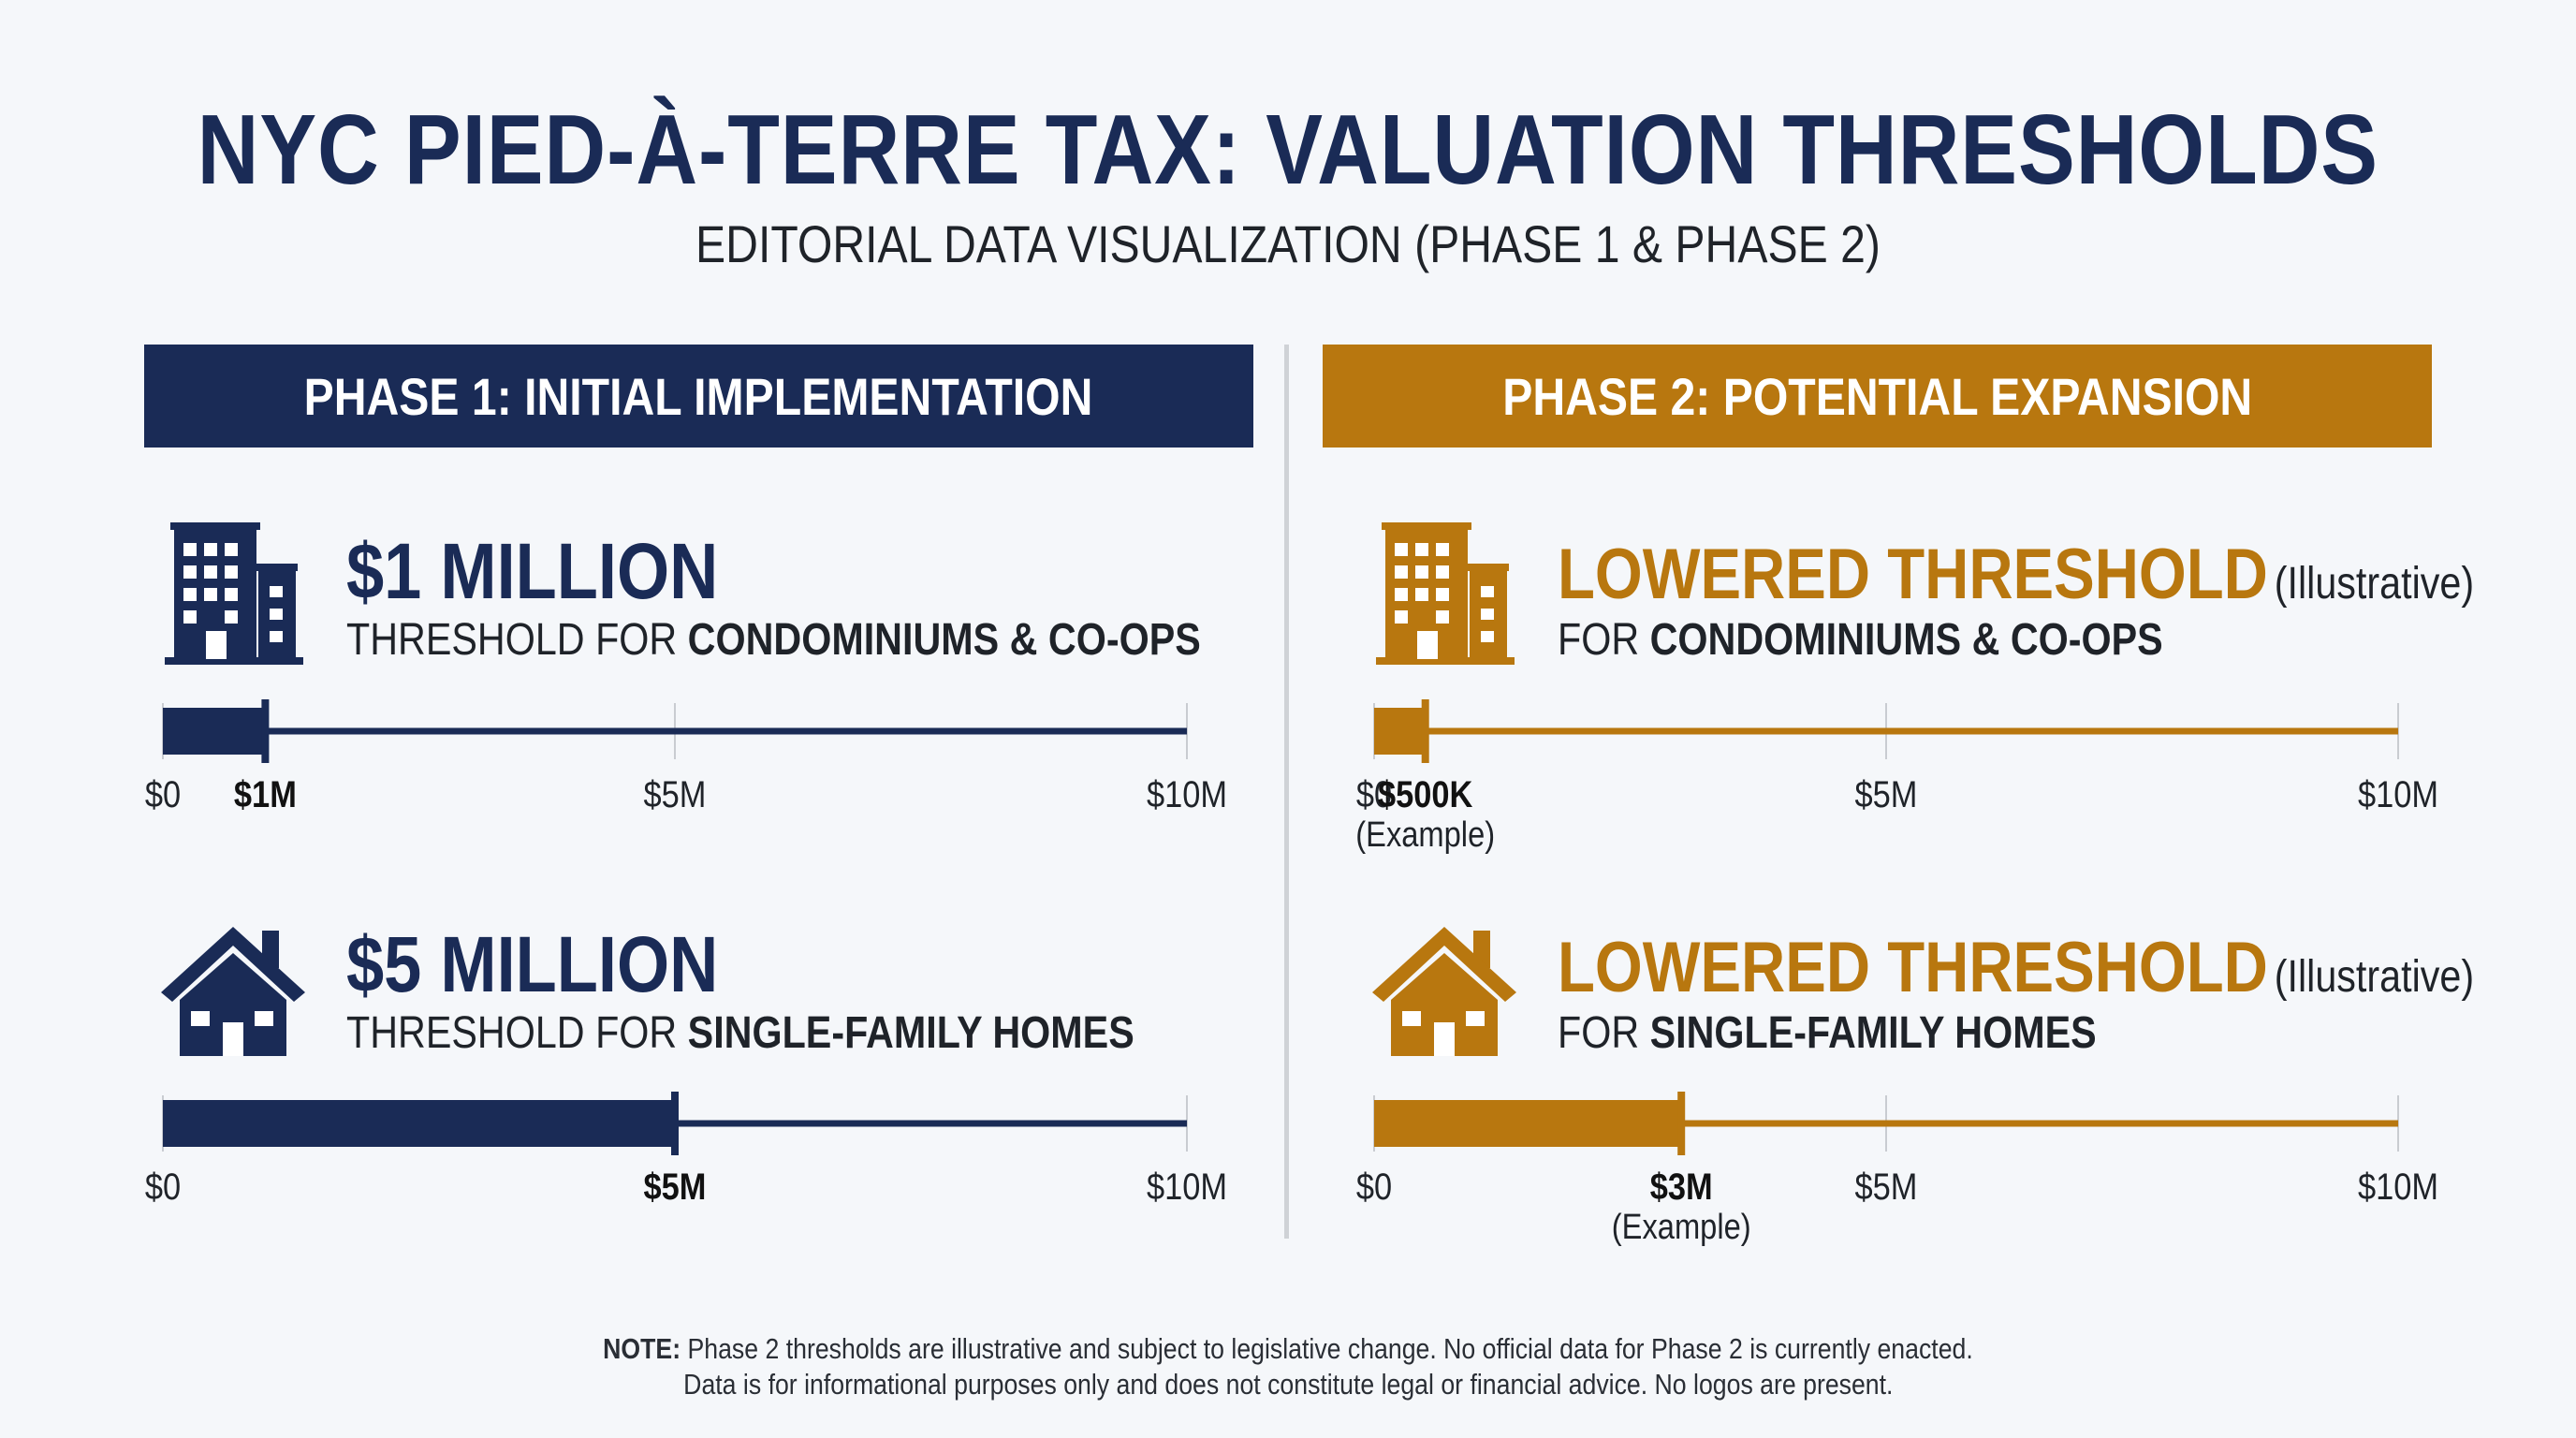 The image size is (2576, 1438). What do you see at coordinates (1425, 794) in the screenshot?
I see `p2-condo-value-label: $500K` at bounding box center [1425, 794].